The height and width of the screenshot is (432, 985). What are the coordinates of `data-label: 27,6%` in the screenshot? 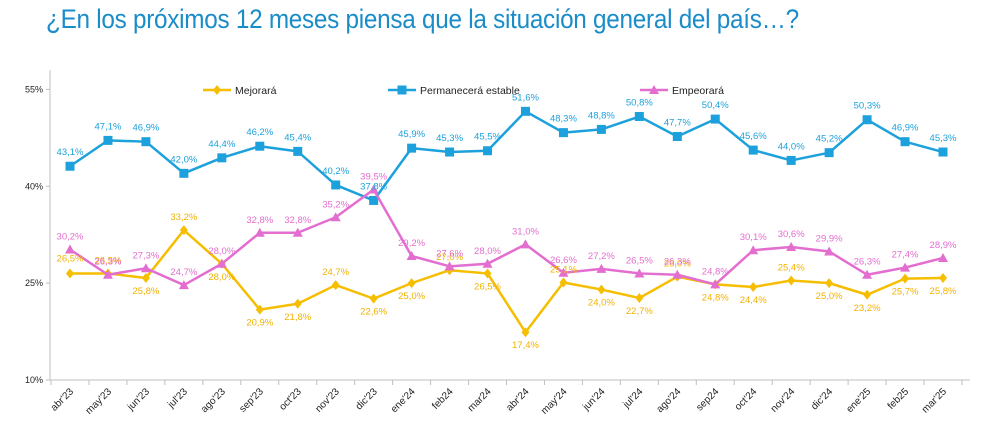 It's located at (449, 253).